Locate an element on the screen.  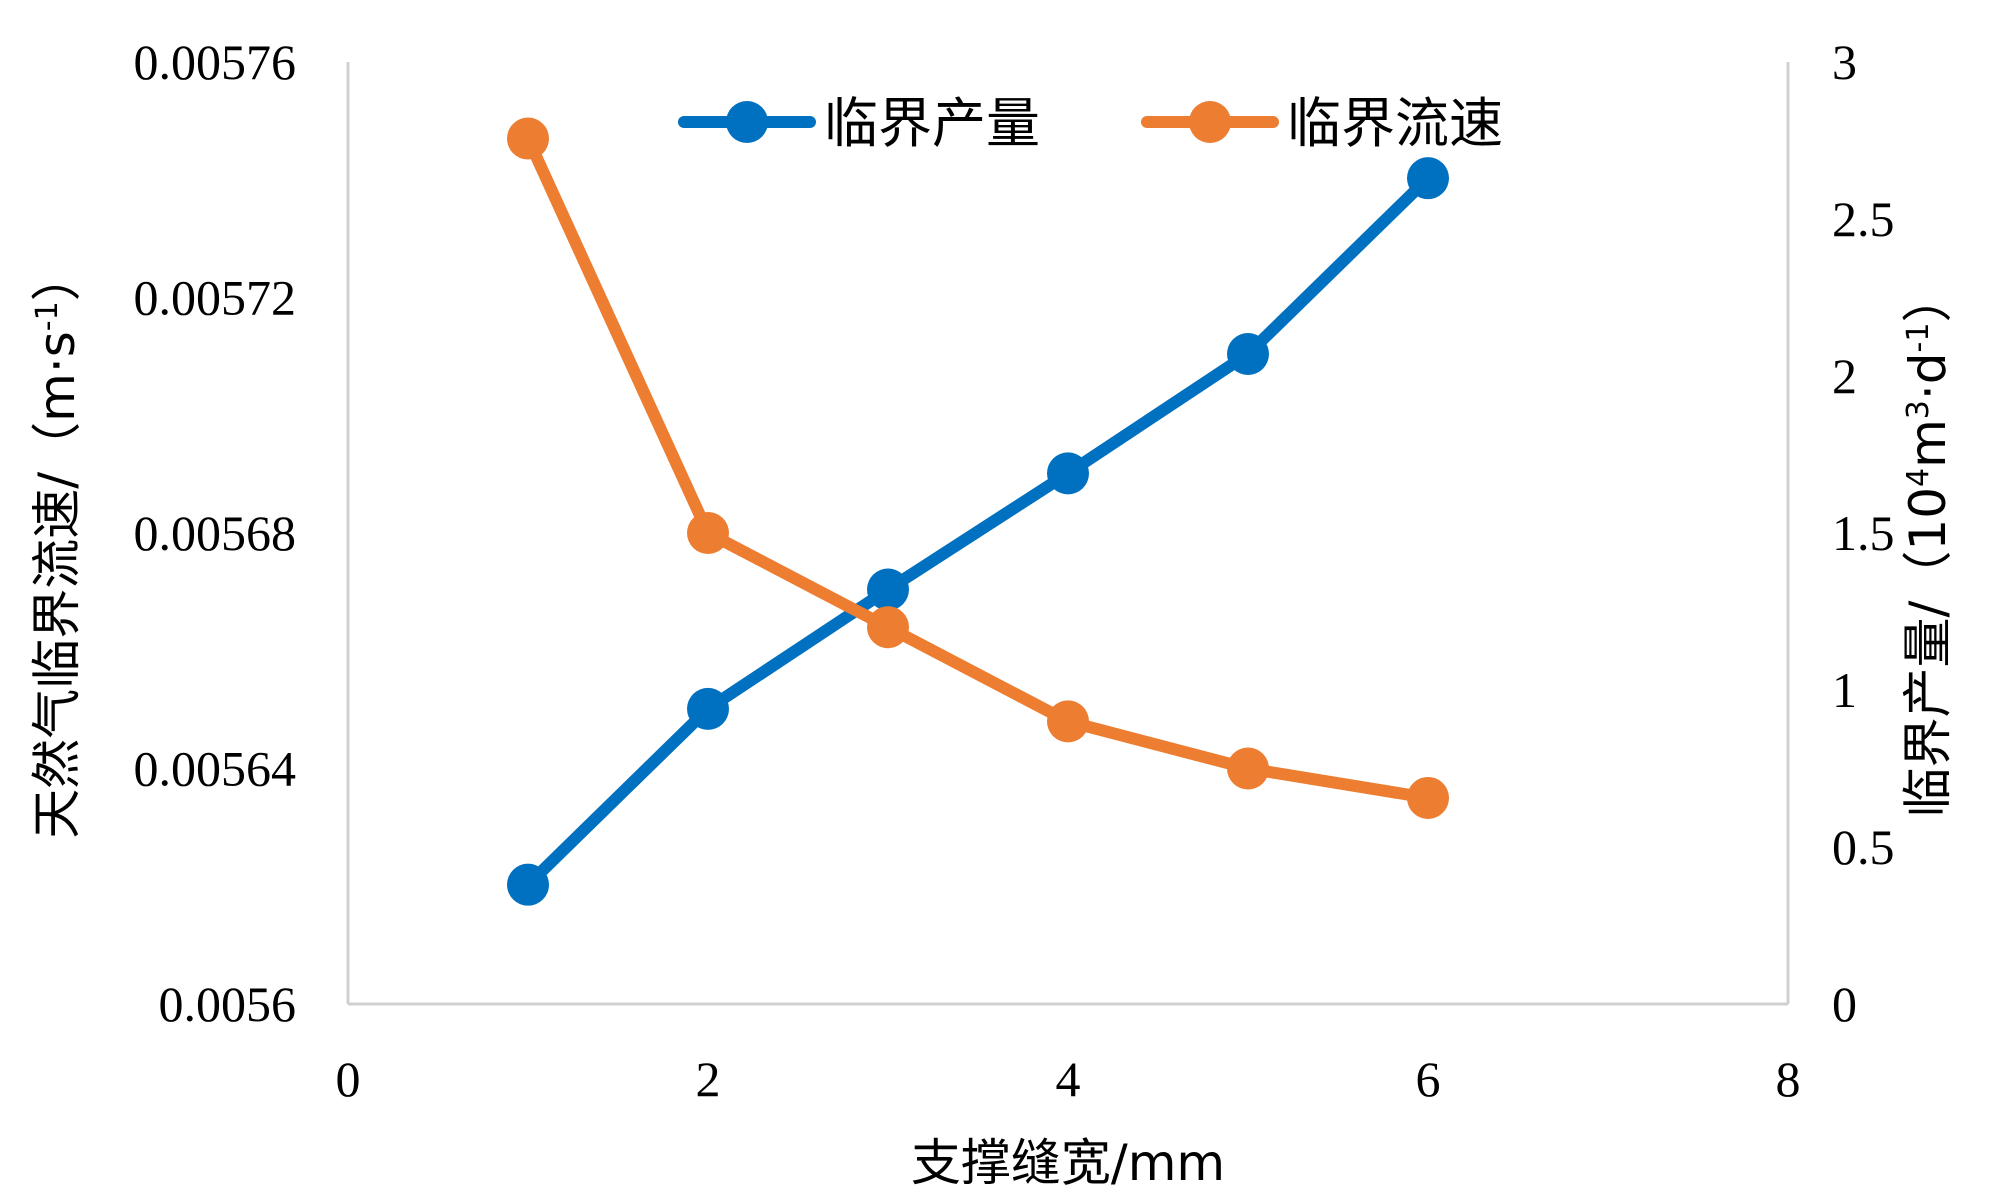
y-left-axis-title: 天然气临界流速/（m·s-1） is located at coordinates (57, 544).